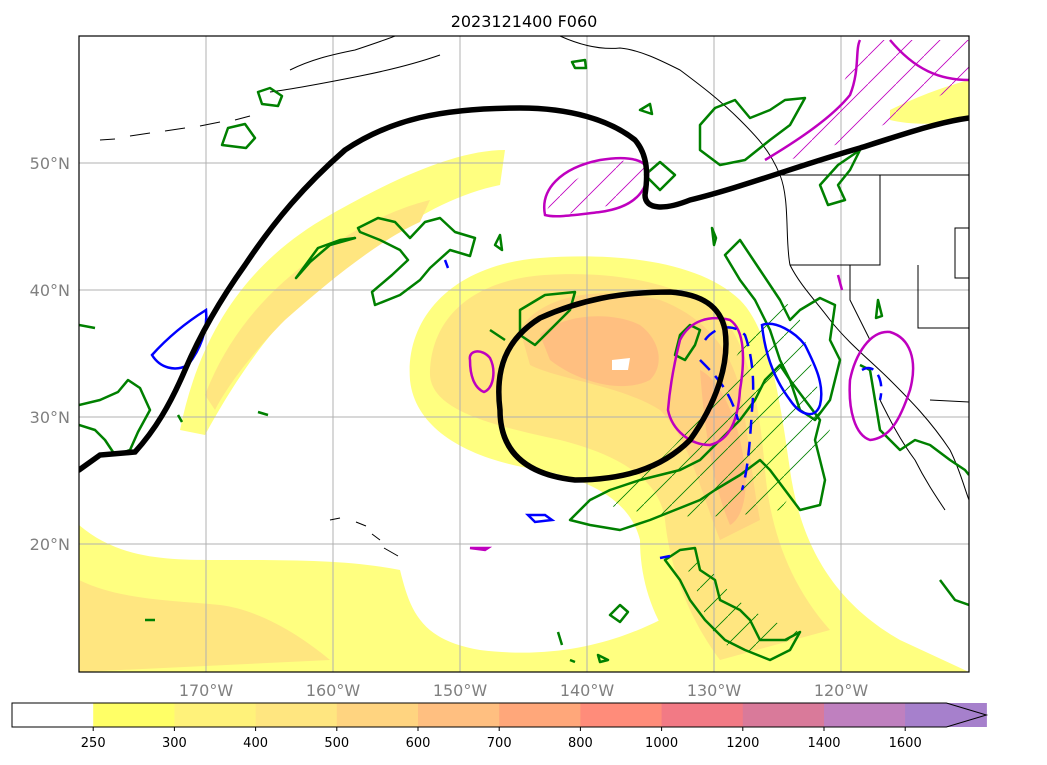  What do you see at coordinates (524, 690) in the screenshot?
I see `longitude-labels: 170°W 160°W 150°W 140°W 130°W 120°W` at bounding box center [524, 690].